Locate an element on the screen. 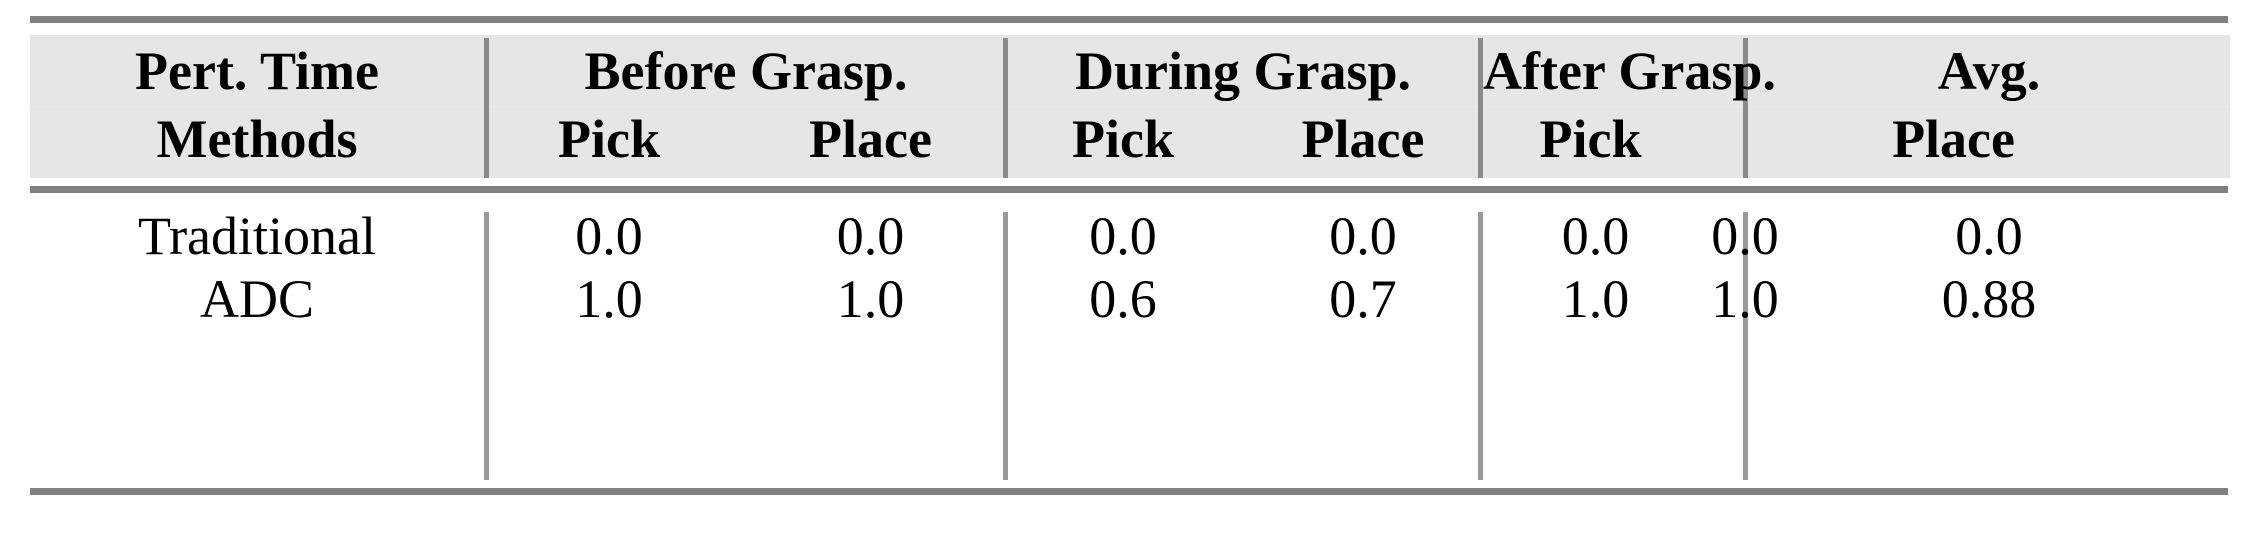 This screenshot has width=2258, height=542. table-row-method-adc: ADC is located at coordinates (256, 299).